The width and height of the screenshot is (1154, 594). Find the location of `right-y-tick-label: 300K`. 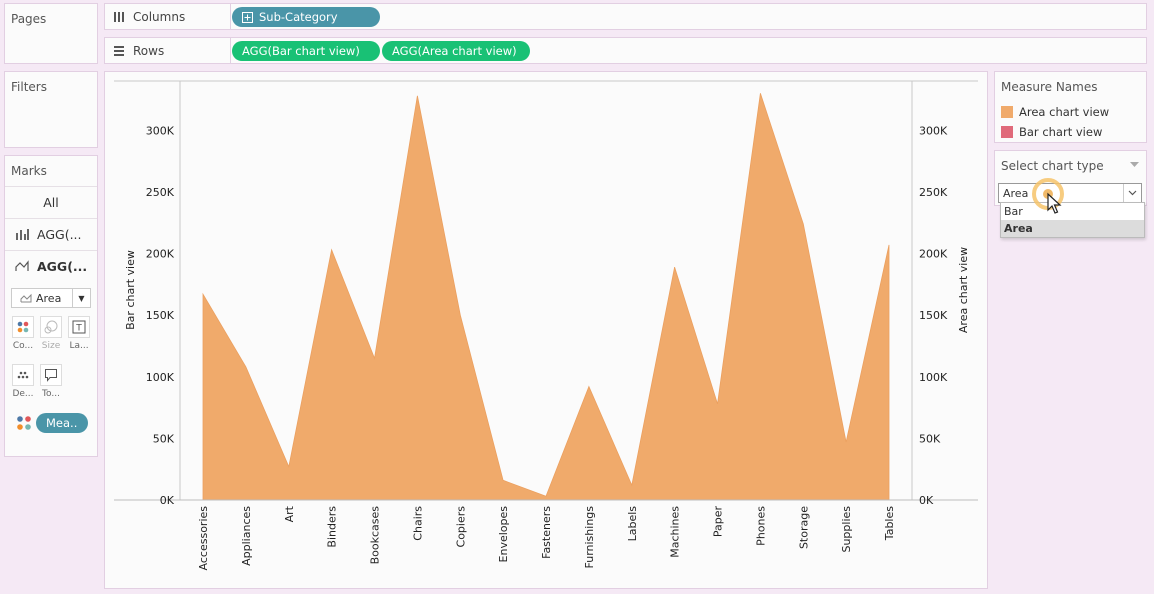

right-y-tick-label: 300K is located at coordinates (933, 130).